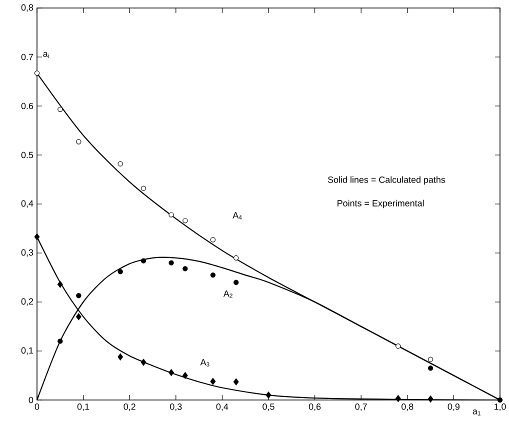  What do you see at coordinates (31, 400) in the screenshot?
I see `y-tick-label: 0` at bounding box center [31, 400].